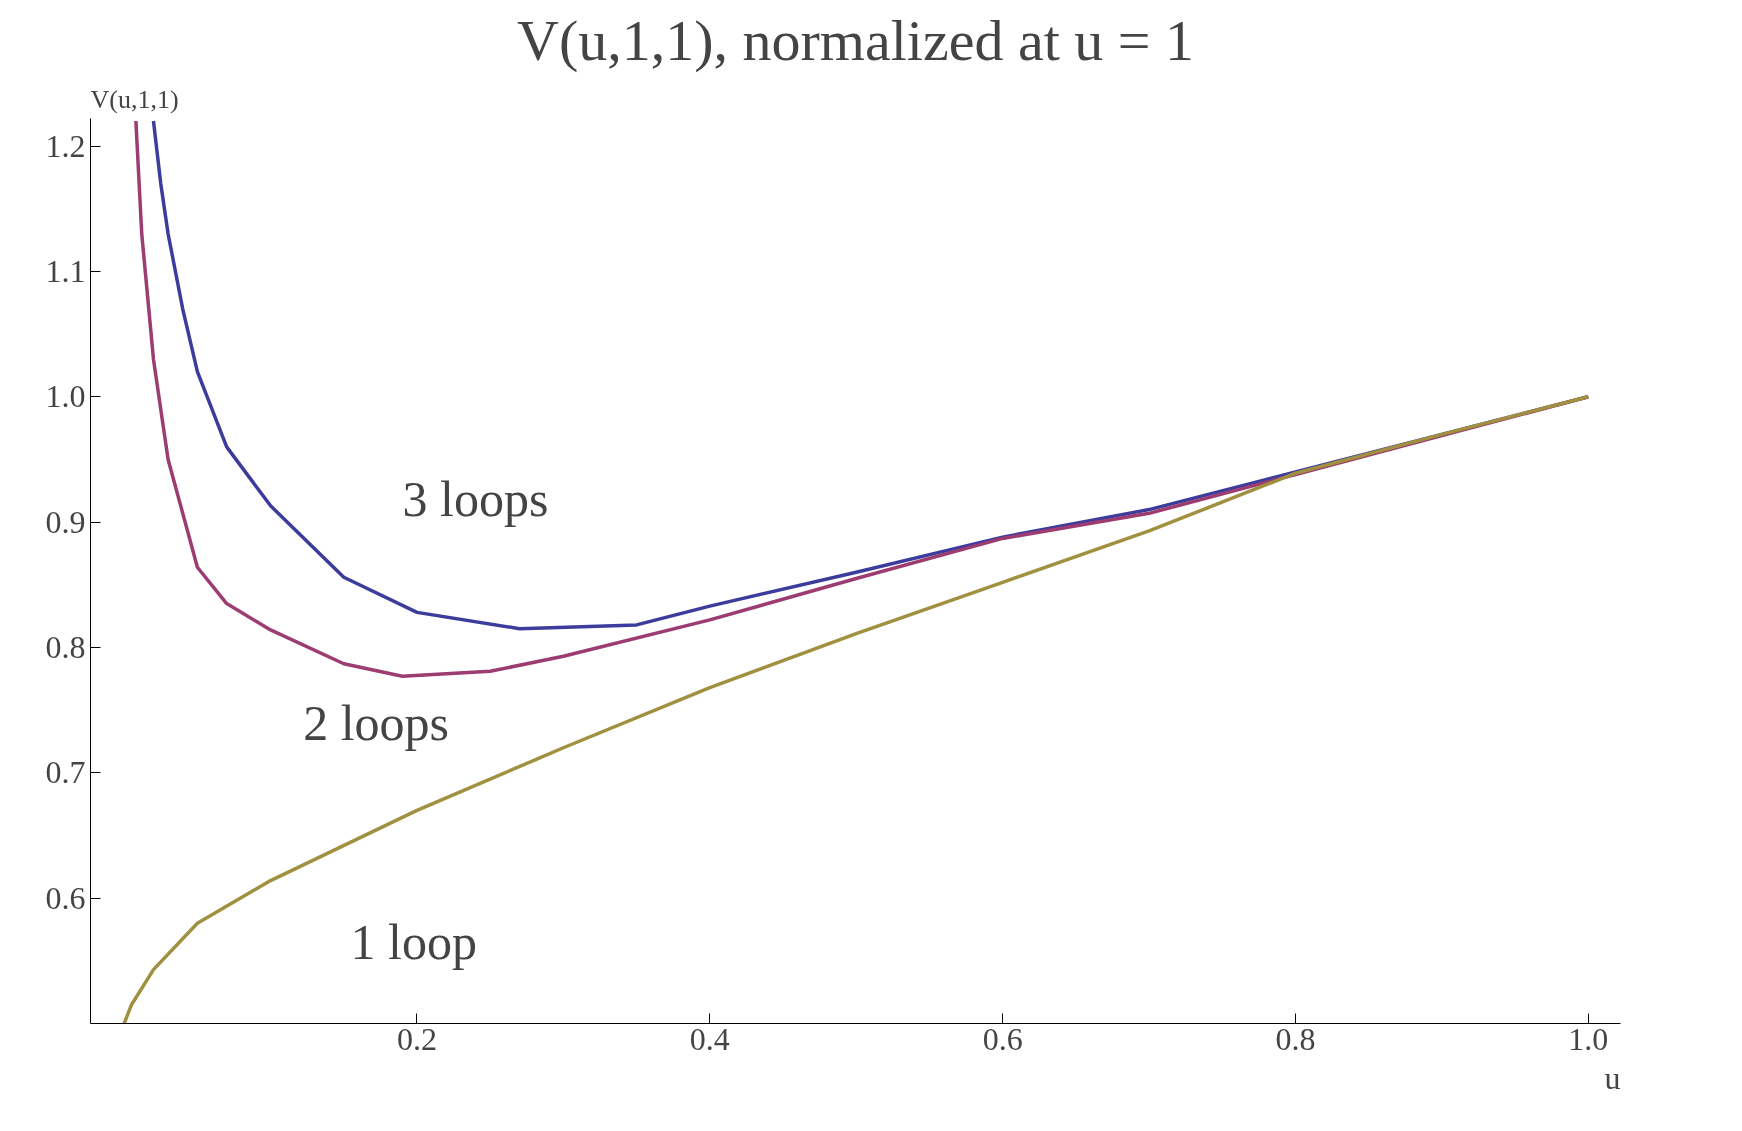  I want to click on y-tick-label: 0.7, so click(65, 772).